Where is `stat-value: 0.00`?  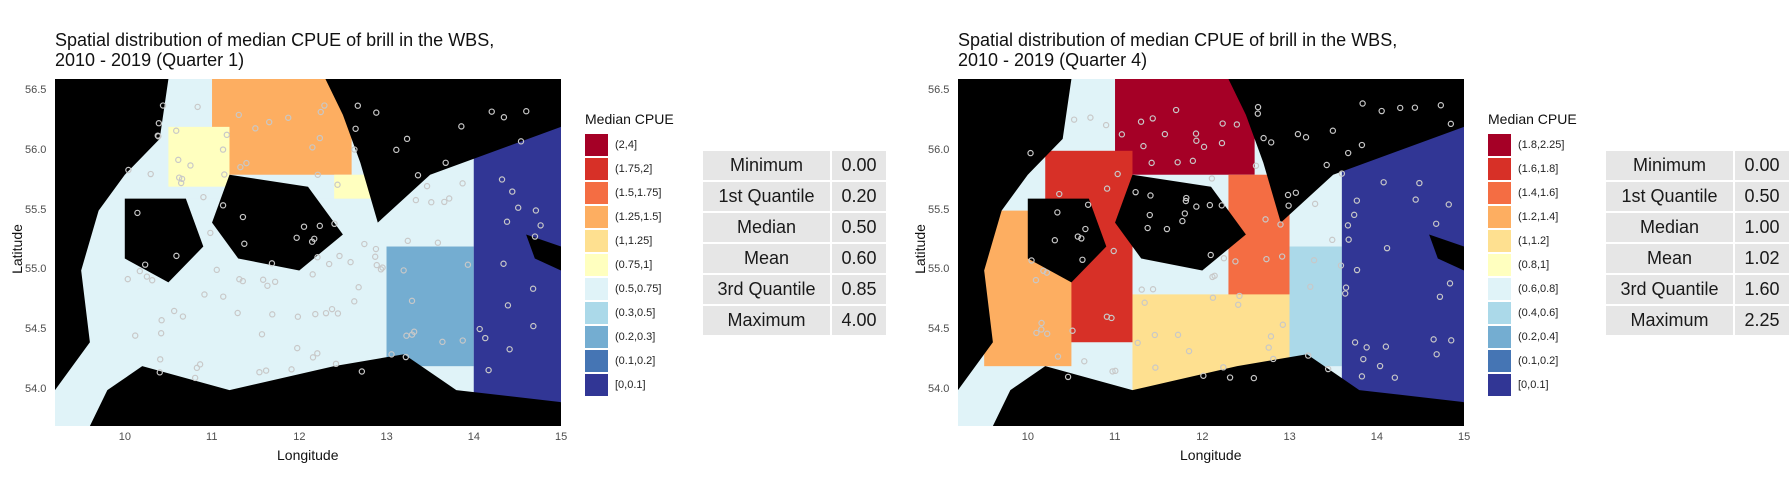 stat-value: 0.00 is located at coordinates (1762, 165).